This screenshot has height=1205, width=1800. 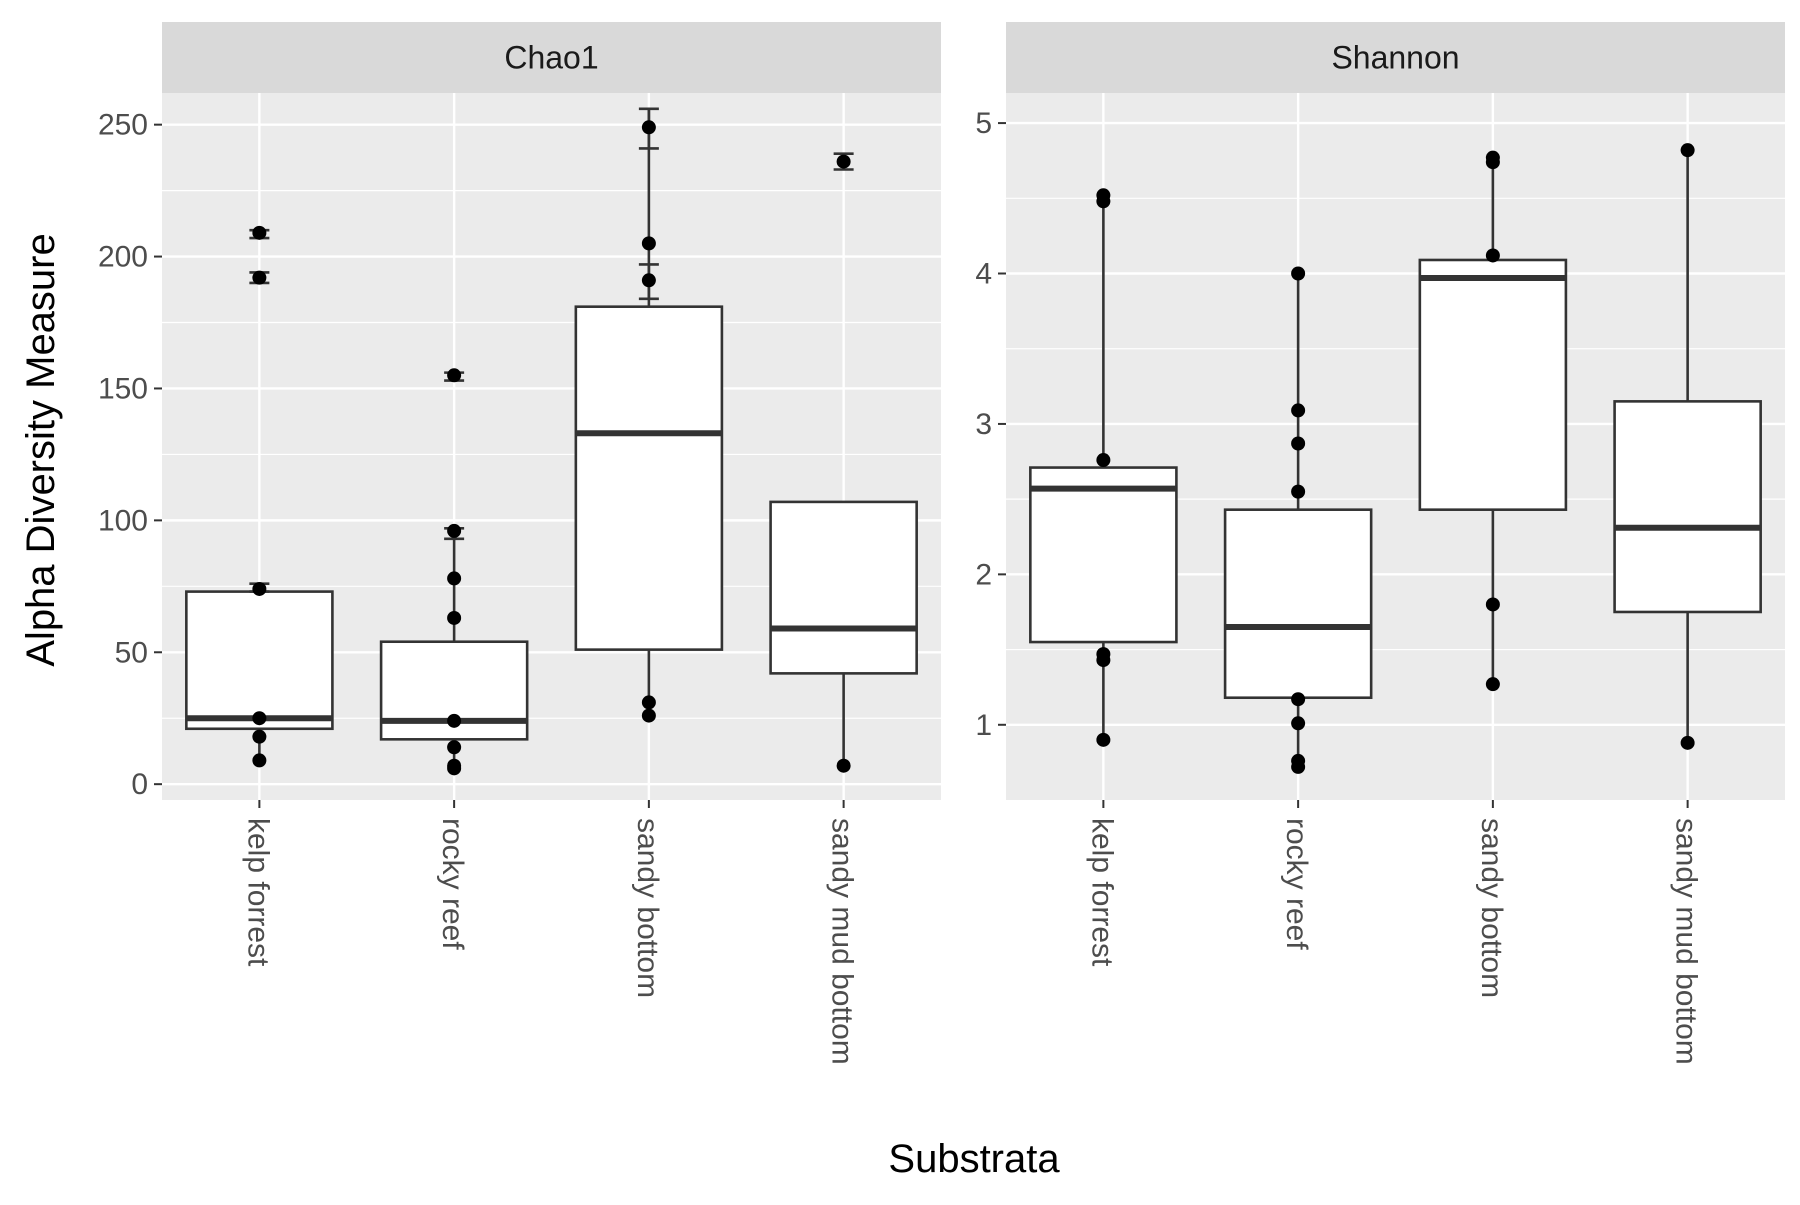 I want to click on y-tick-label: 150, so click(x=123, y=388).